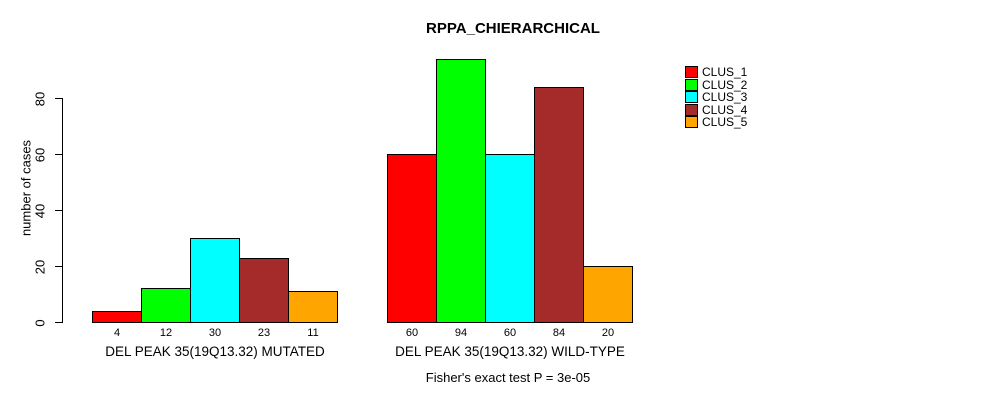  What do you see at coordinates (166, 333) in the screenshot?
I see `bar-value-label: 12` at bounding box center [166, 333].